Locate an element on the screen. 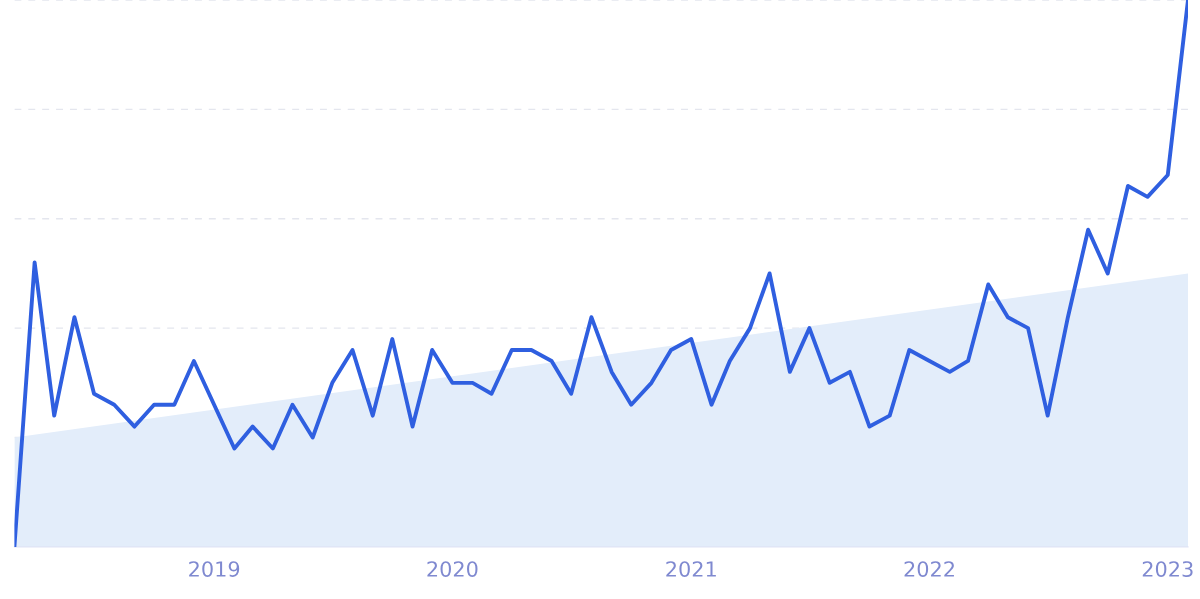 The width and height of the screenshot is (1200, 599). x-tick-label: 2021 is located at coordinates (691, 569).